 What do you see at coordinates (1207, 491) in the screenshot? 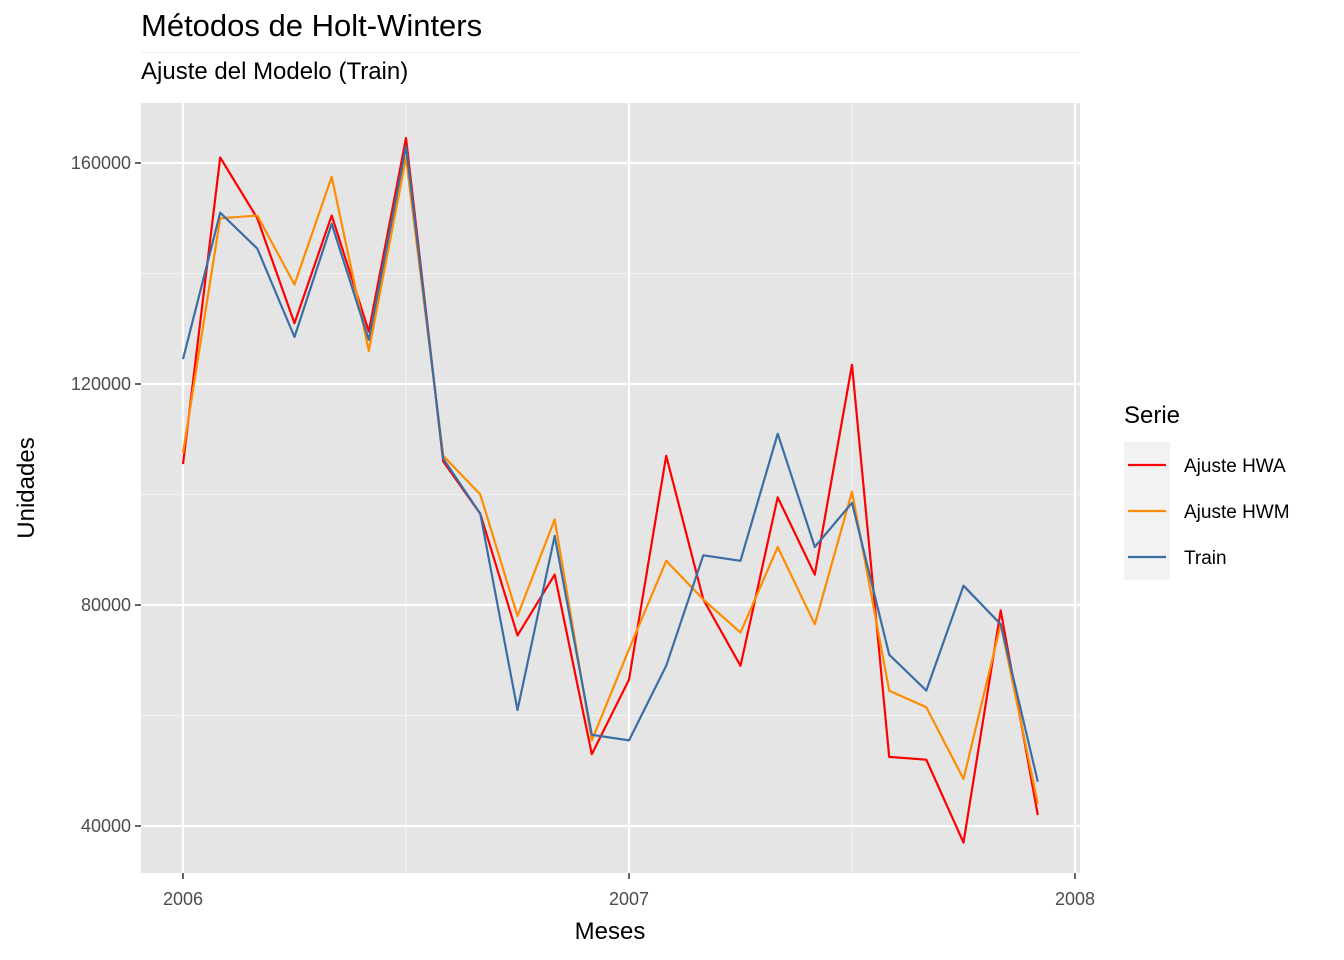
I see `legend: Serie Ajuste HWA Ajuste HWM Train` at bounding box center [1207, 491].